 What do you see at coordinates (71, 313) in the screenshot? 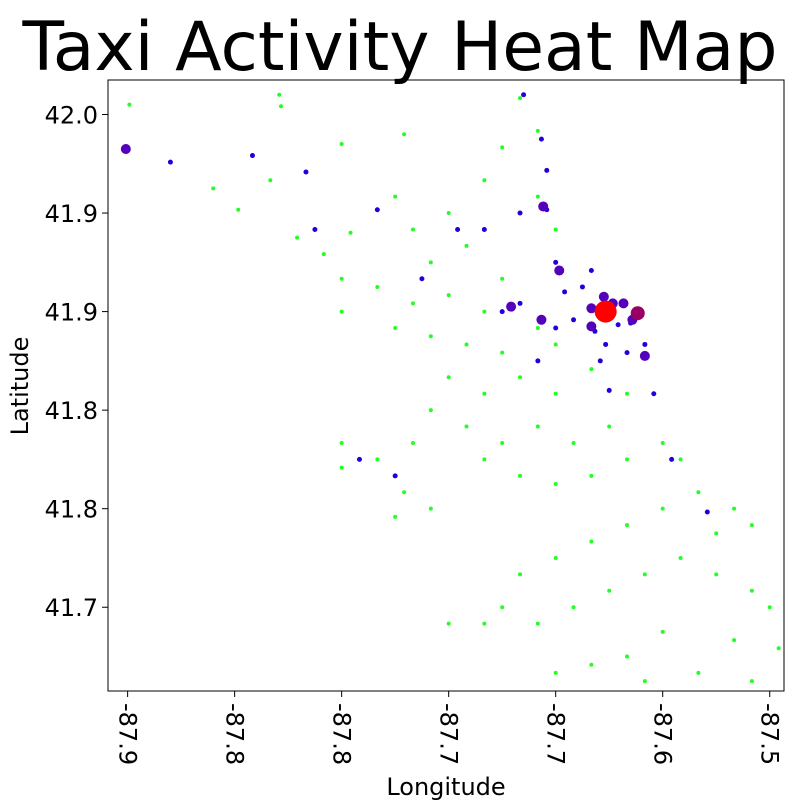
I see `y-tick-label: 41.9` at bounding box center [71, 313].